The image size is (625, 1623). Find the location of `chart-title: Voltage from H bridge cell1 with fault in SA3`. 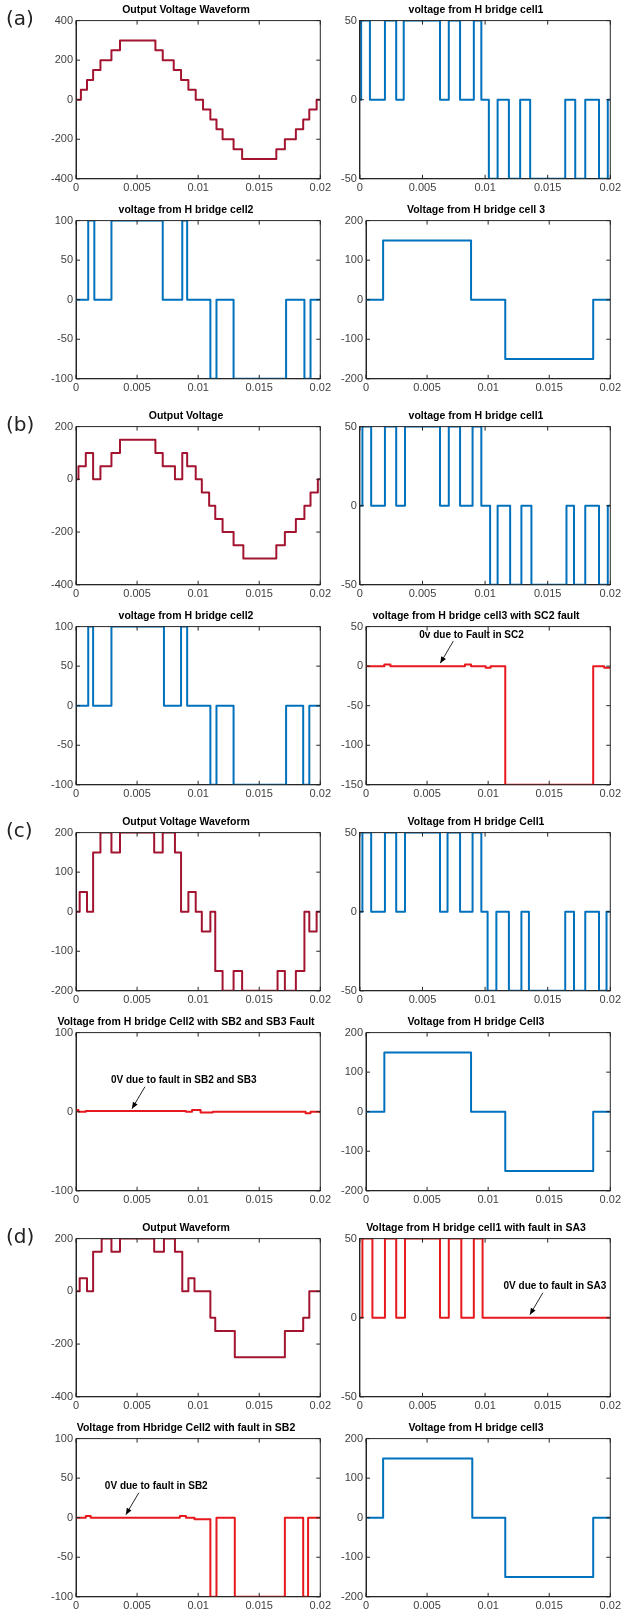

chart-title: Voltage from H bridge cell1 with fault in SA3 is located at coordinates (476, 1227).